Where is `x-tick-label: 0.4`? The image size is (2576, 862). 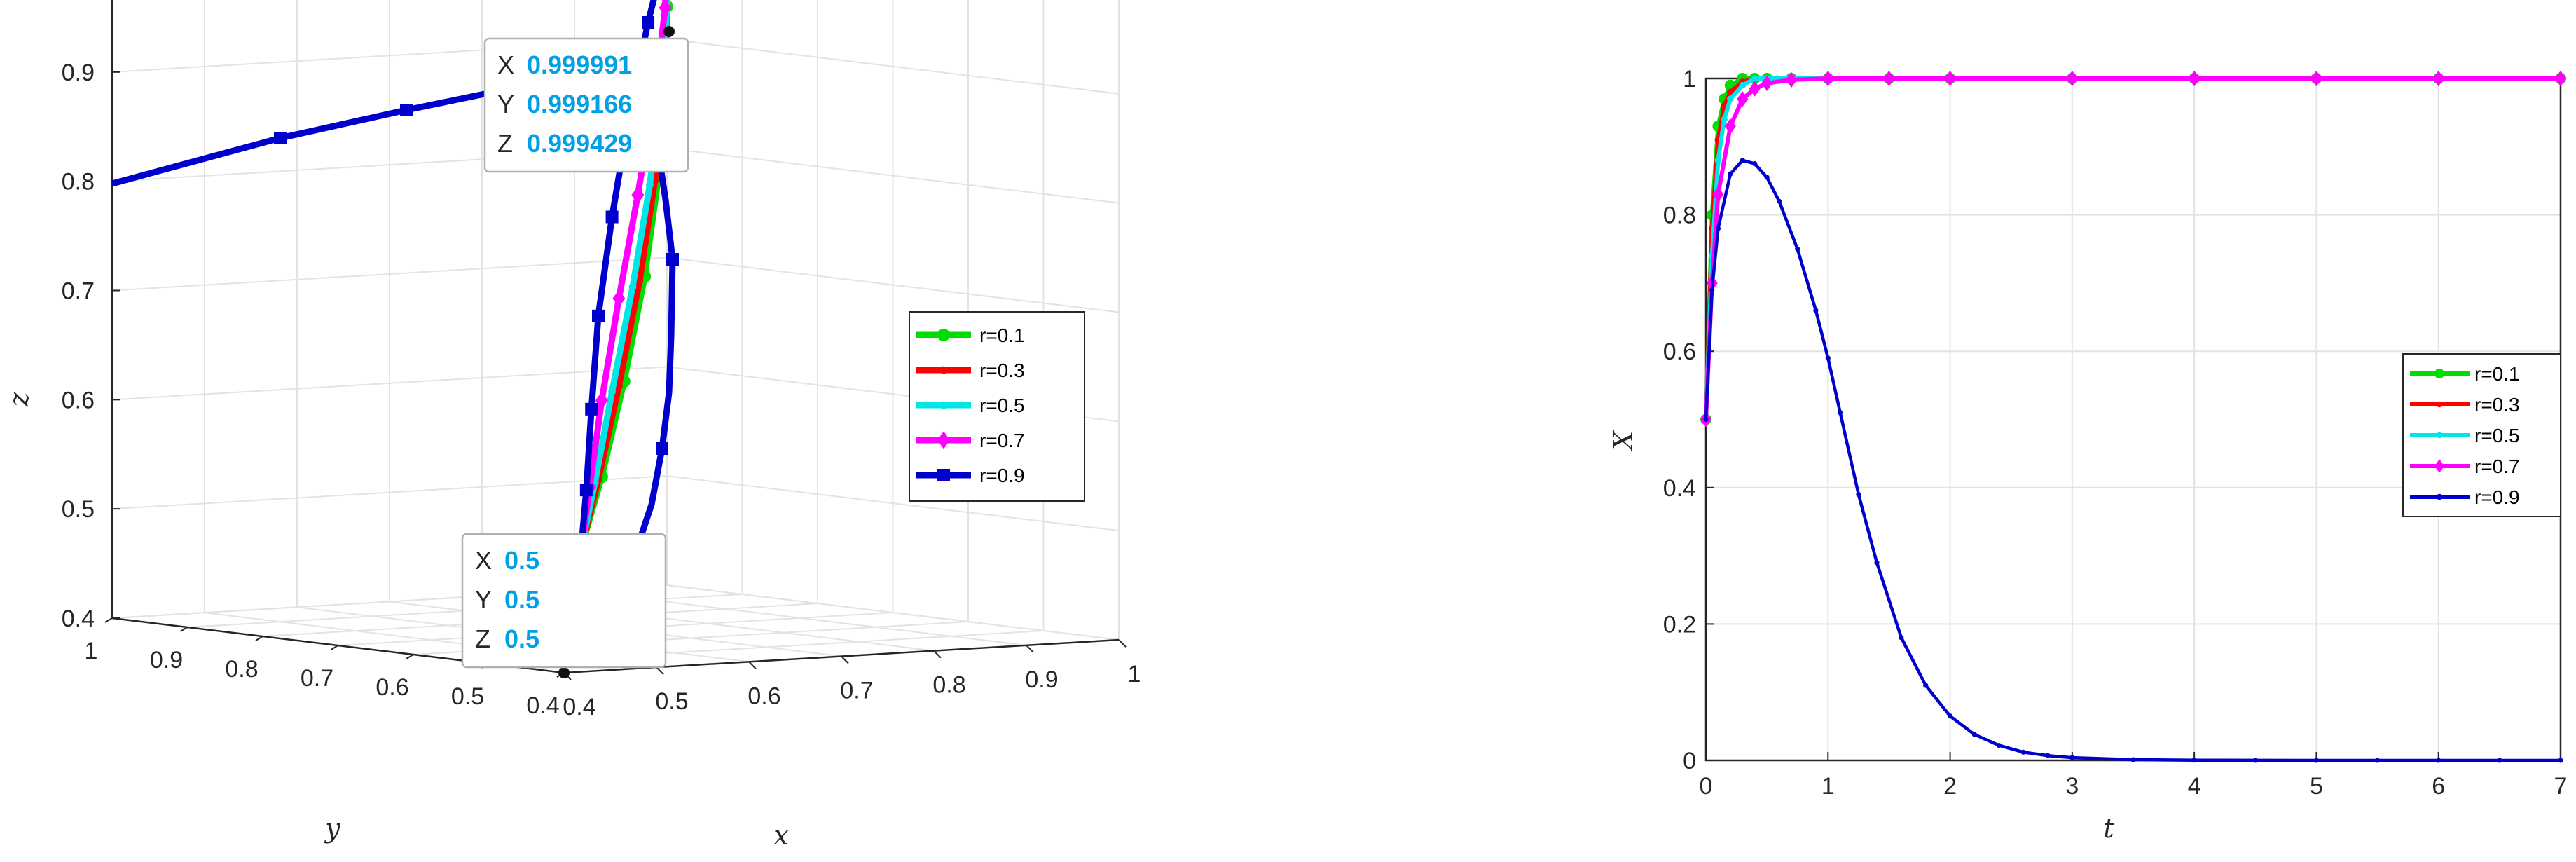 x-tick-label: 0.4 is located at coordinates (579, 707).